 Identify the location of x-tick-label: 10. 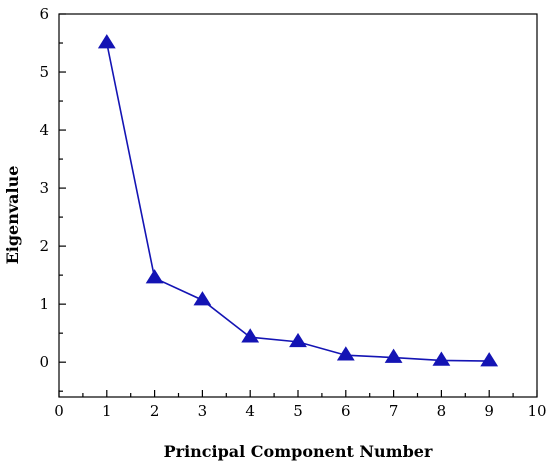
(536, 411).